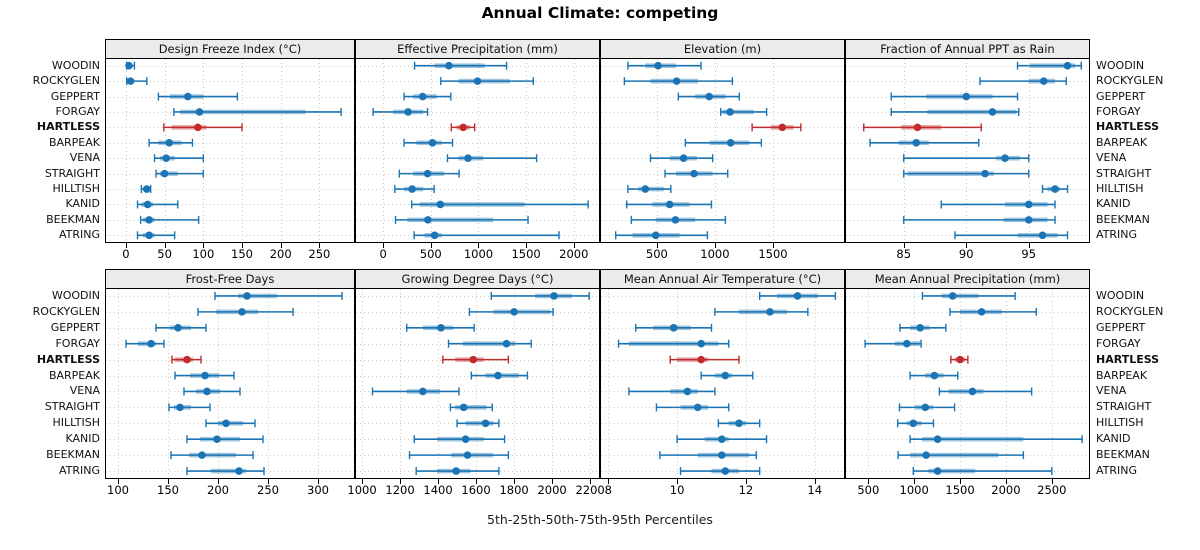 The height and width of the screenshot is (550, 1200). I want to click on station-label-right-vena: VENA, so click(1111, 391).